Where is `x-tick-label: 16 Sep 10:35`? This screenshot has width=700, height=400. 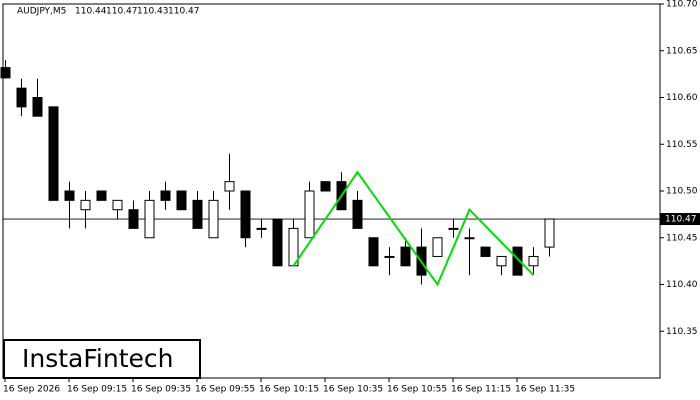
x-tick-label: 16 Sep 10:35 is located at coordinates (353, 390).